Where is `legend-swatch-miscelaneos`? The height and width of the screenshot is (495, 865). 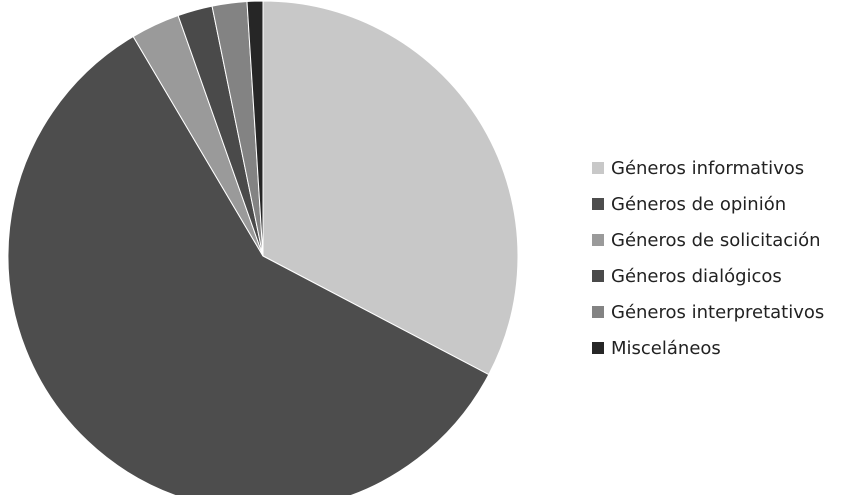
legend-swatch-miscelaneos is located at coordinates (598, 348).